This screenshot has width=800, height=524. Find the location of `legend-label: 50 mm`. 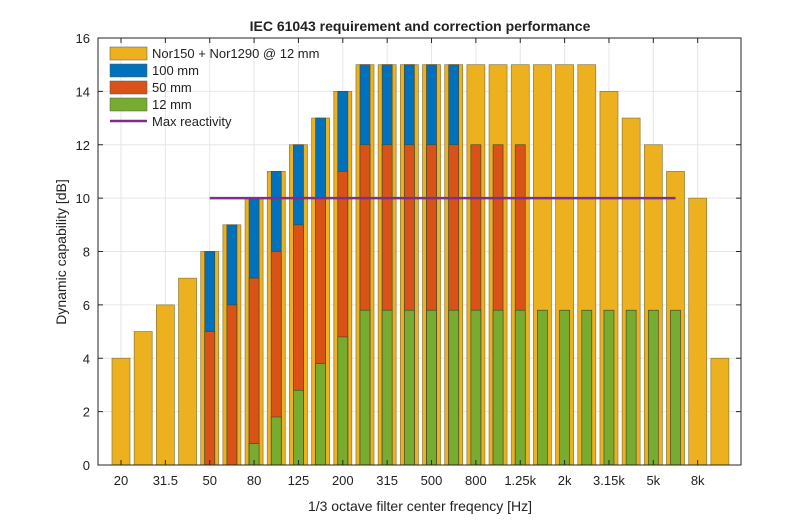

legend-label: 50 mm is located at coordinates (172, 87).